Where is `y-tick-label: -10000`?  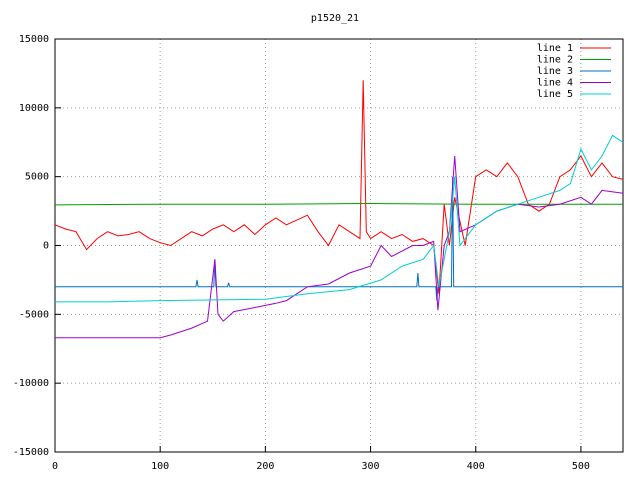 y-tick-label: -10000 is located at coordinates (31, 383).